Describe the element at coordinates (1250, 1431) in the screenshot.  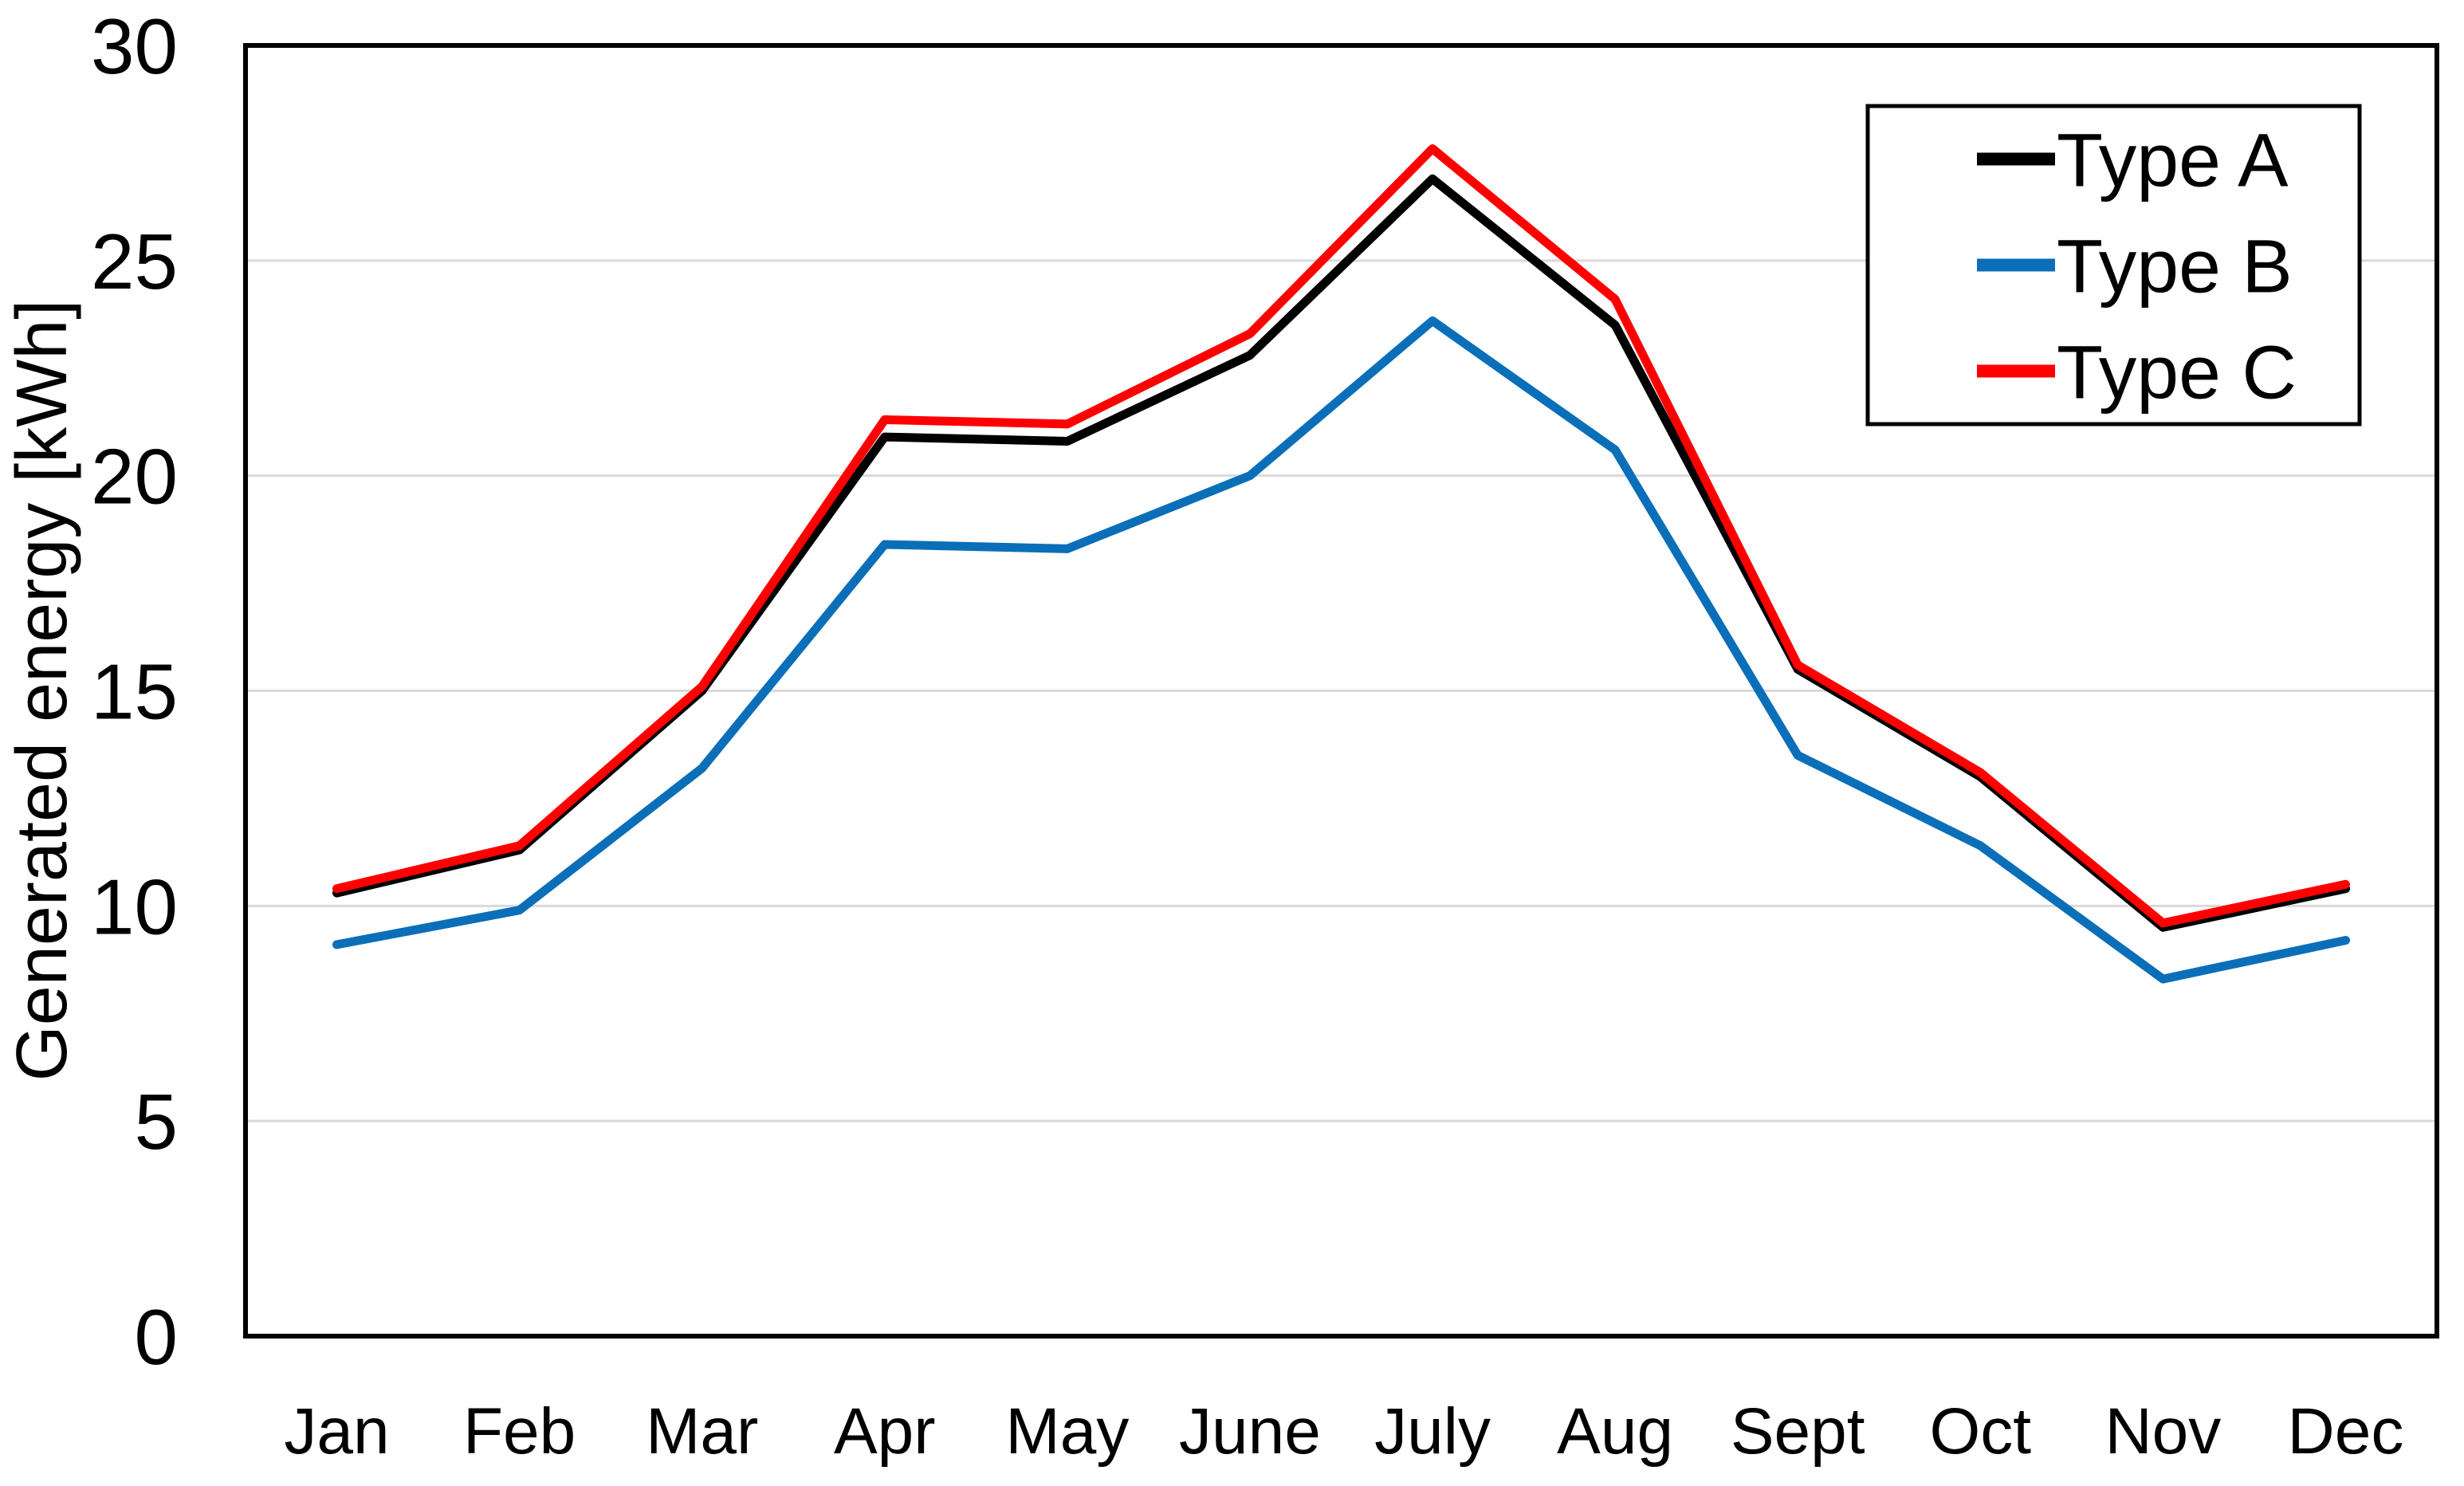
I see `x-tick-label: June` at that location.